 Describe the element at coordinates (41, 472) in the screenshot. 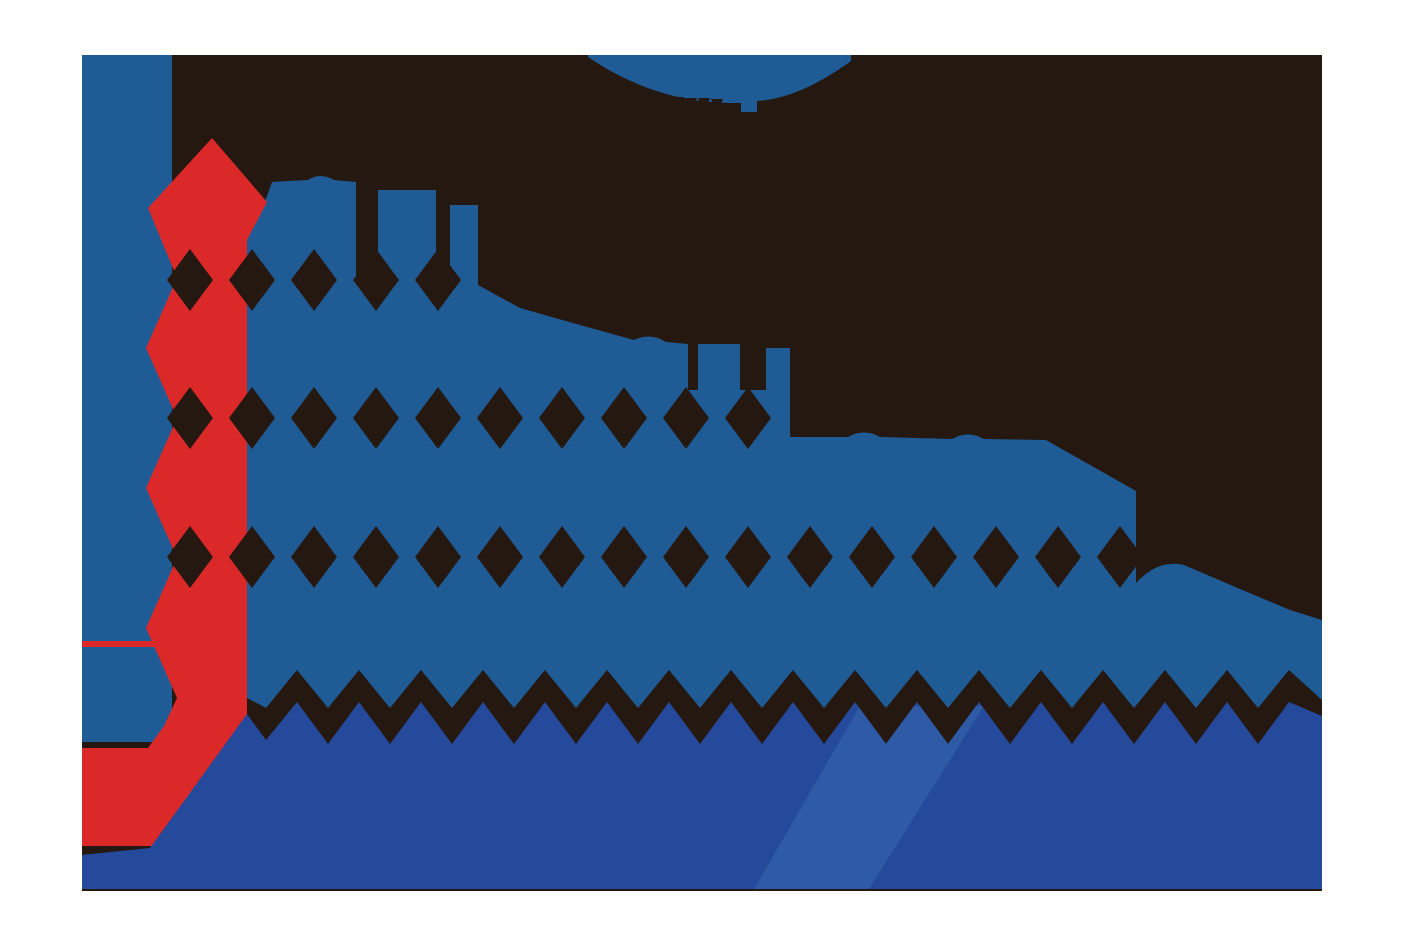

I see `frame-mask-left` at that location.